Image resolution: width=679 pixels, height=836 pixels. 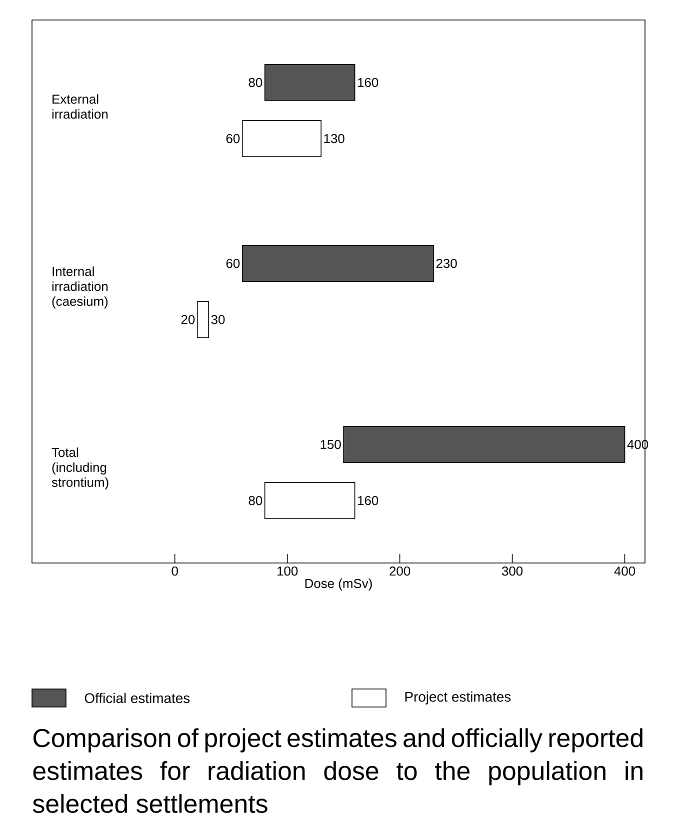 What do you see at coordinates (137, 698) in the screenshot?
I see `legend-label: Official estimates` at bounding box center [137, 698].